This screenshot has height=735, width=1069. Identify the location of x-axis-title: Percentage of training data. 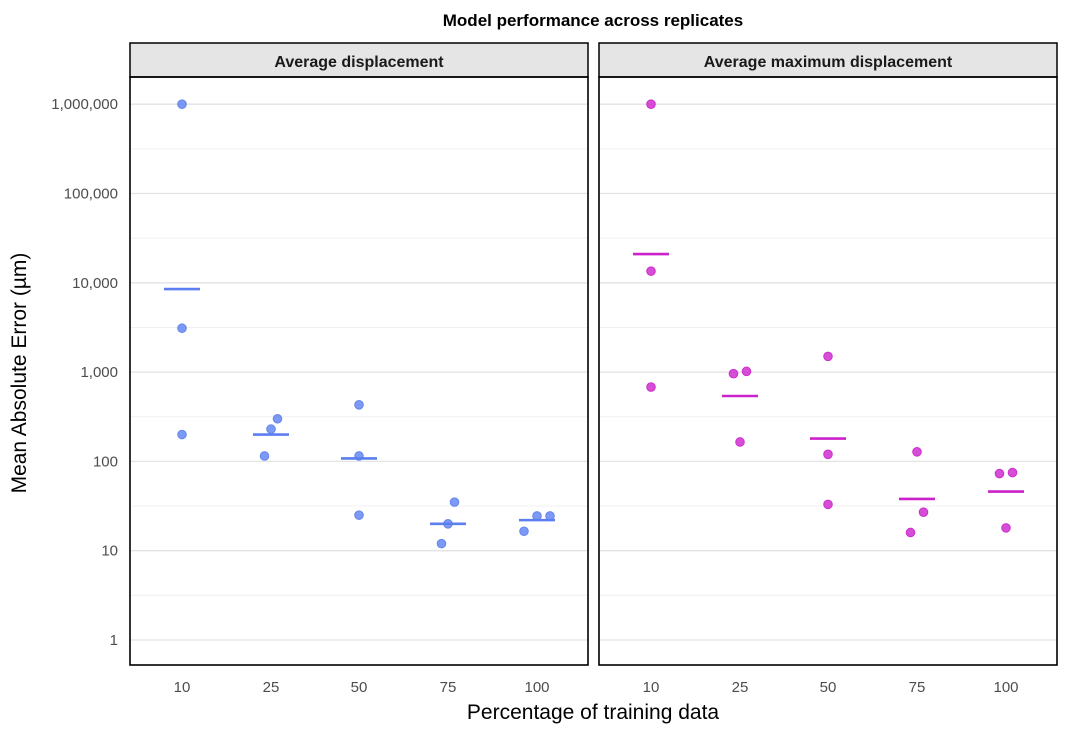
(593, 712).